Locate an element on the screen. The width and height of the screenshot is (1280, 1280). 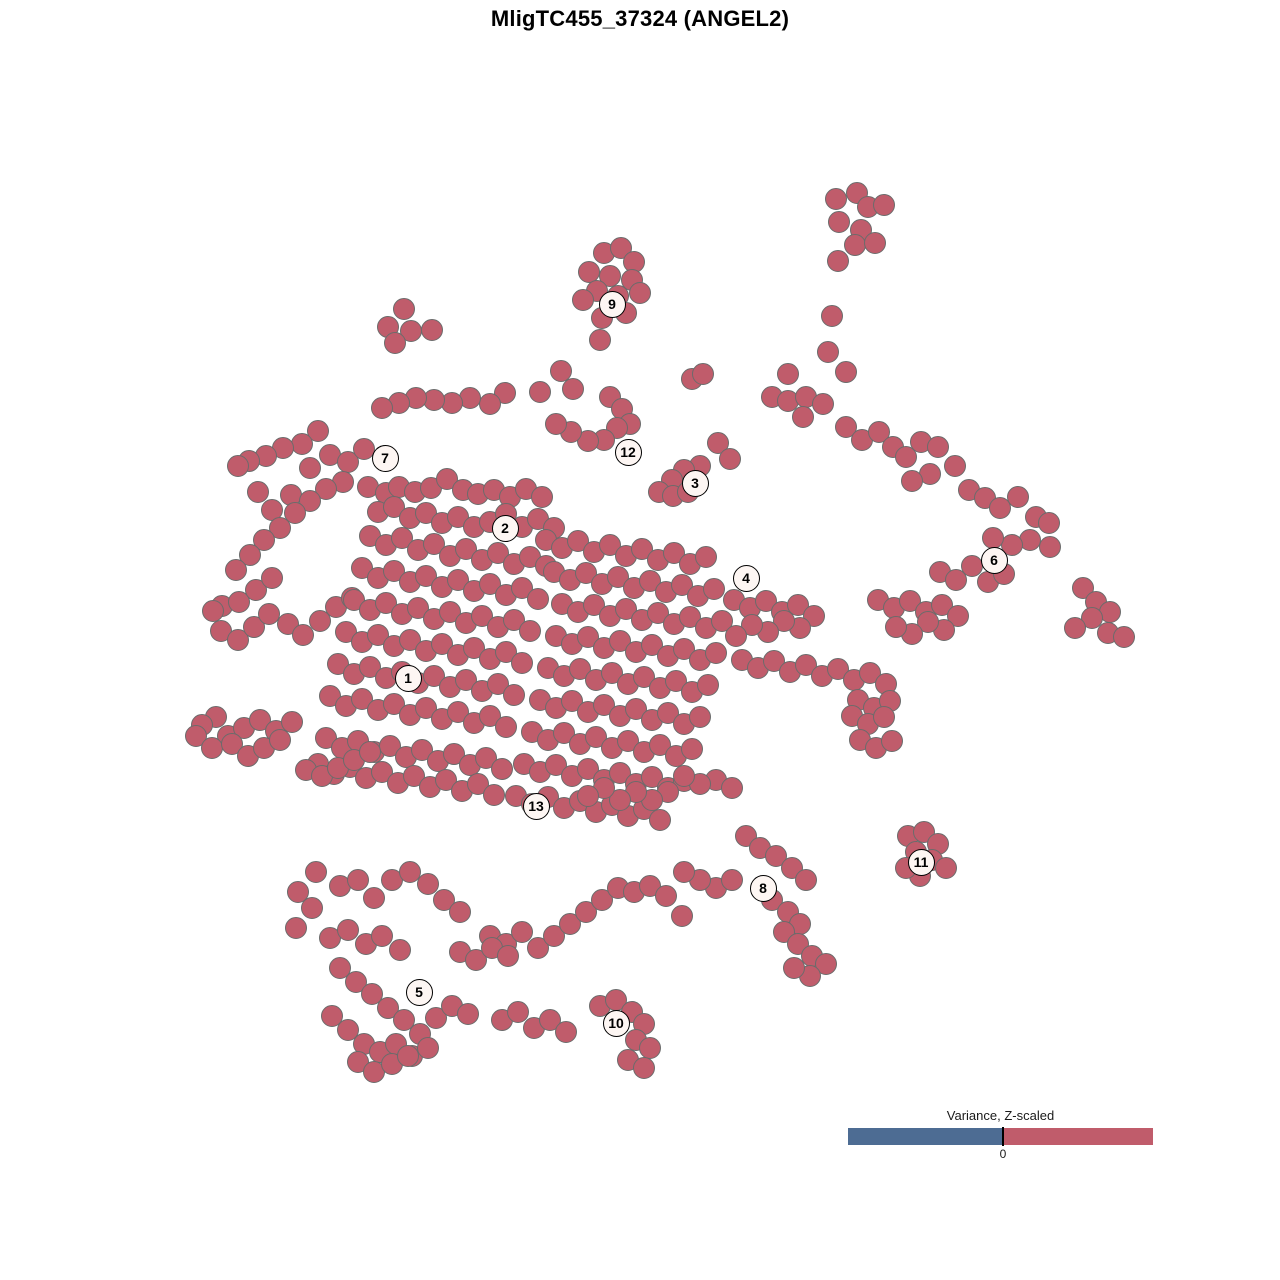
cluster-label-6: 6 is located at coordinates (994, 560).